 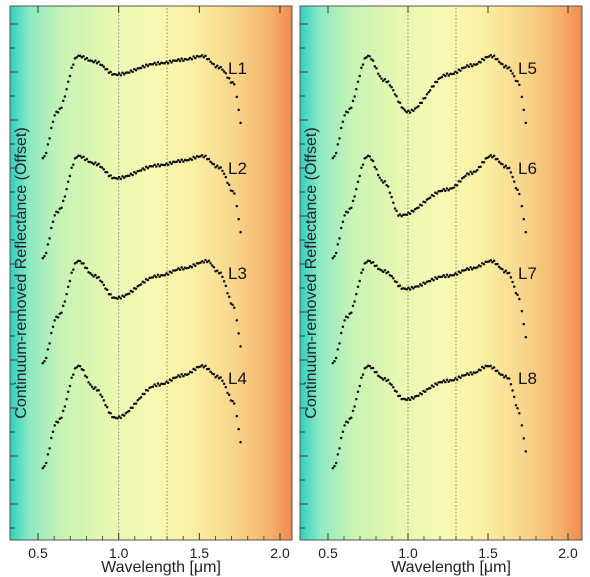 I want to click on x-tick-label: 2.0, so click(x=280, y=553).